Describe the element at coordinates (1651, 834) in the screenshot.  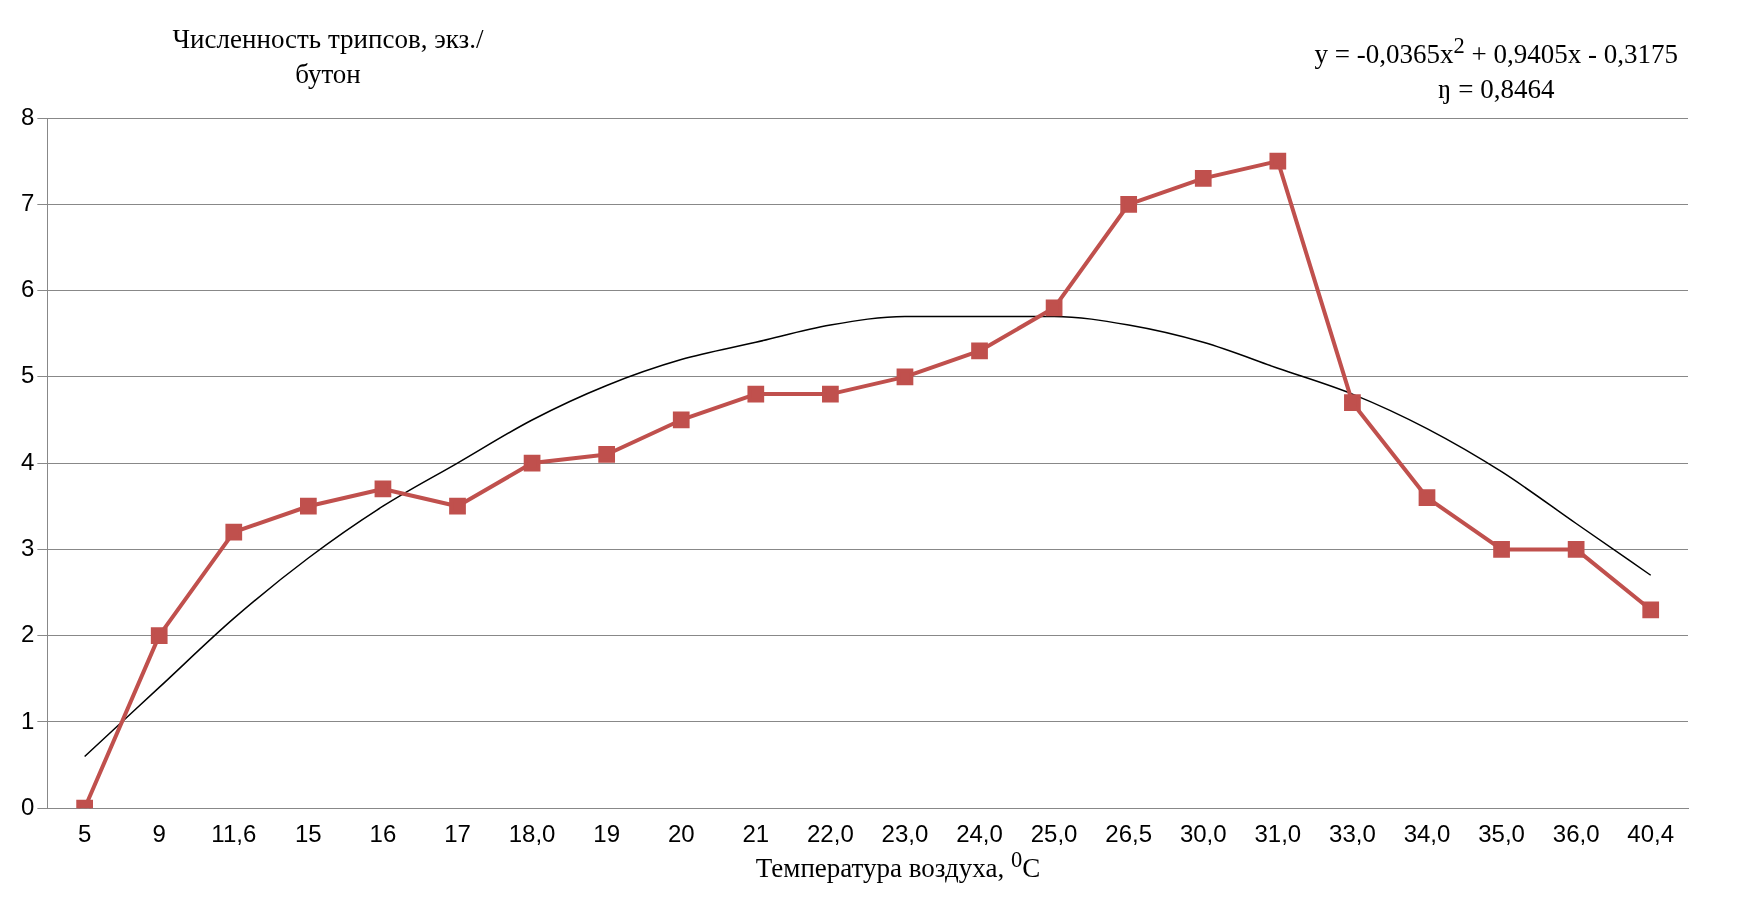
I see `x-tick-label: 40,4` at that location.